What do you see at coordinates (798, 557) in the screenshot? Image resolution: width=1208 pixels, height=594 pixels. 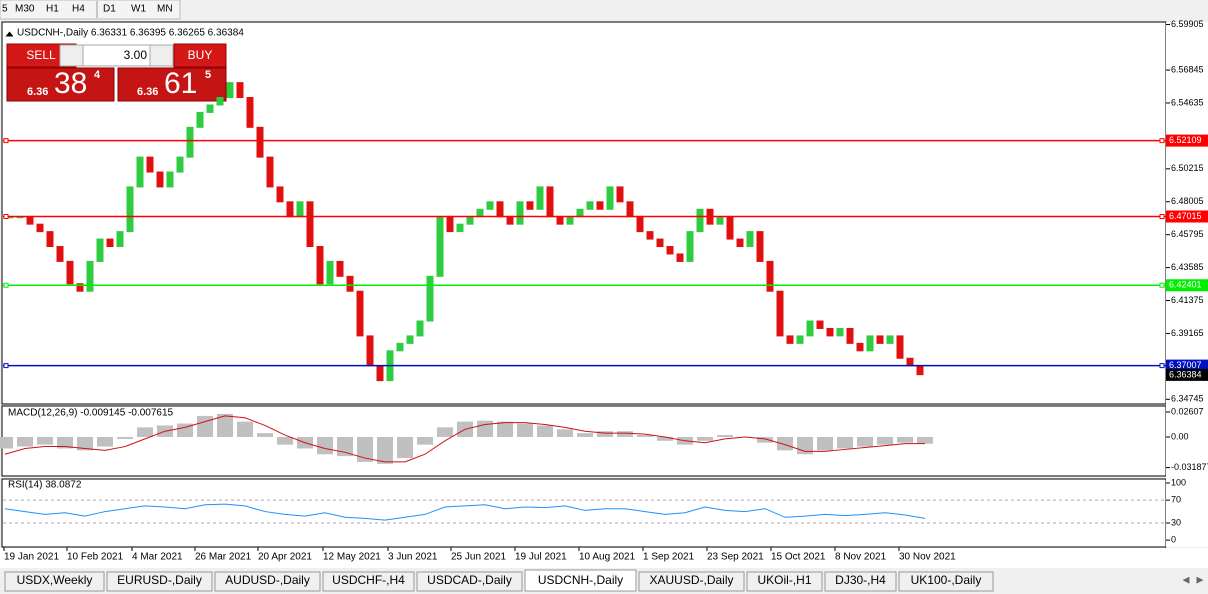 I see `x-tick-label: 15 Oct 2021` at bounding box center [798, 557].